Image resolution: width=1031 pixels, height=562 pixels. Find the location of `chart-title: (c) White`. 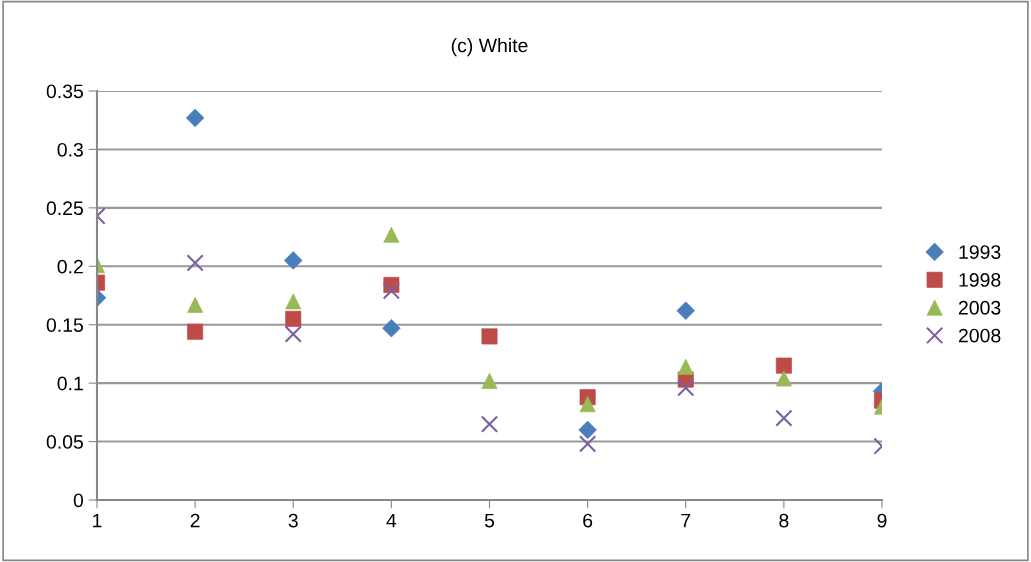

chart-title: (c) White is located at coordinates (489, 47).